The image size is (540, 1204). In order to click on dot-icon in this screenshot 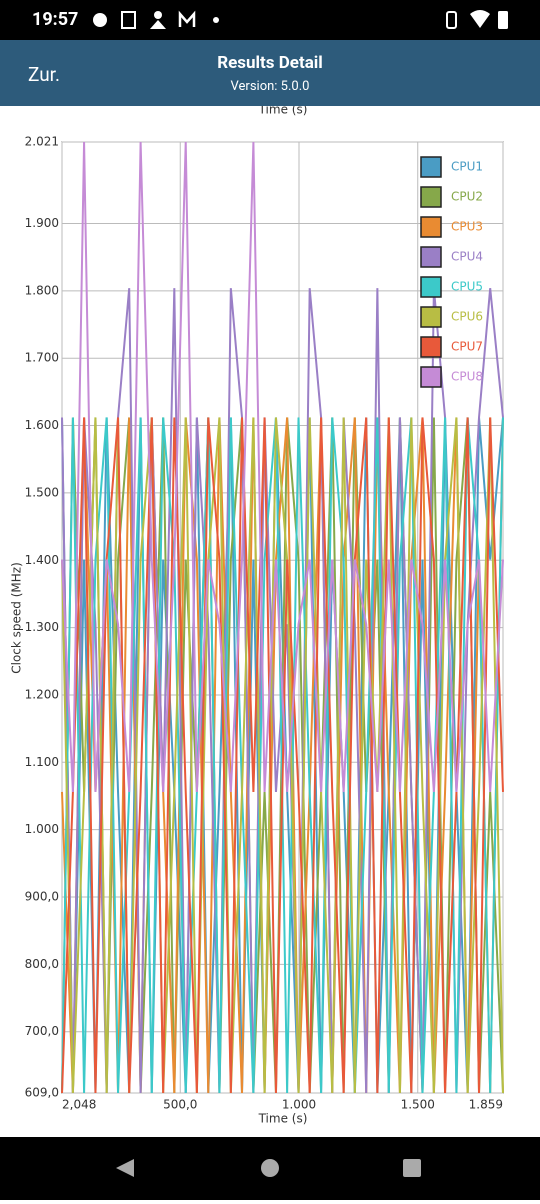, I will do `click(216, 20)`.